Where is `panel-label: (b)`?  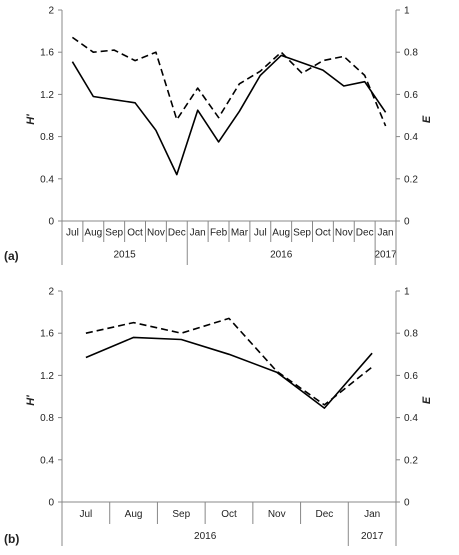
panel-label: (b) is located at coordinates (11, 539).